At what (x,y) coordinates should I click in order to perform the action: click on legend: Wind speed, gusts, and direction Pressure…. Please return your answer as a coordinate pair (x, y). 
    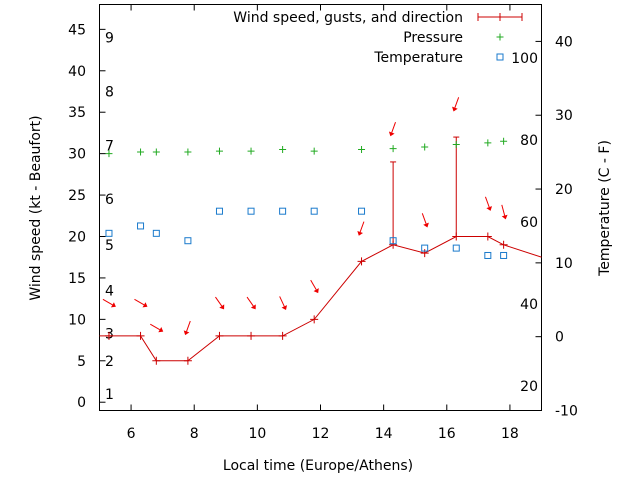
    Looking at the image, I should click on (378, 38).